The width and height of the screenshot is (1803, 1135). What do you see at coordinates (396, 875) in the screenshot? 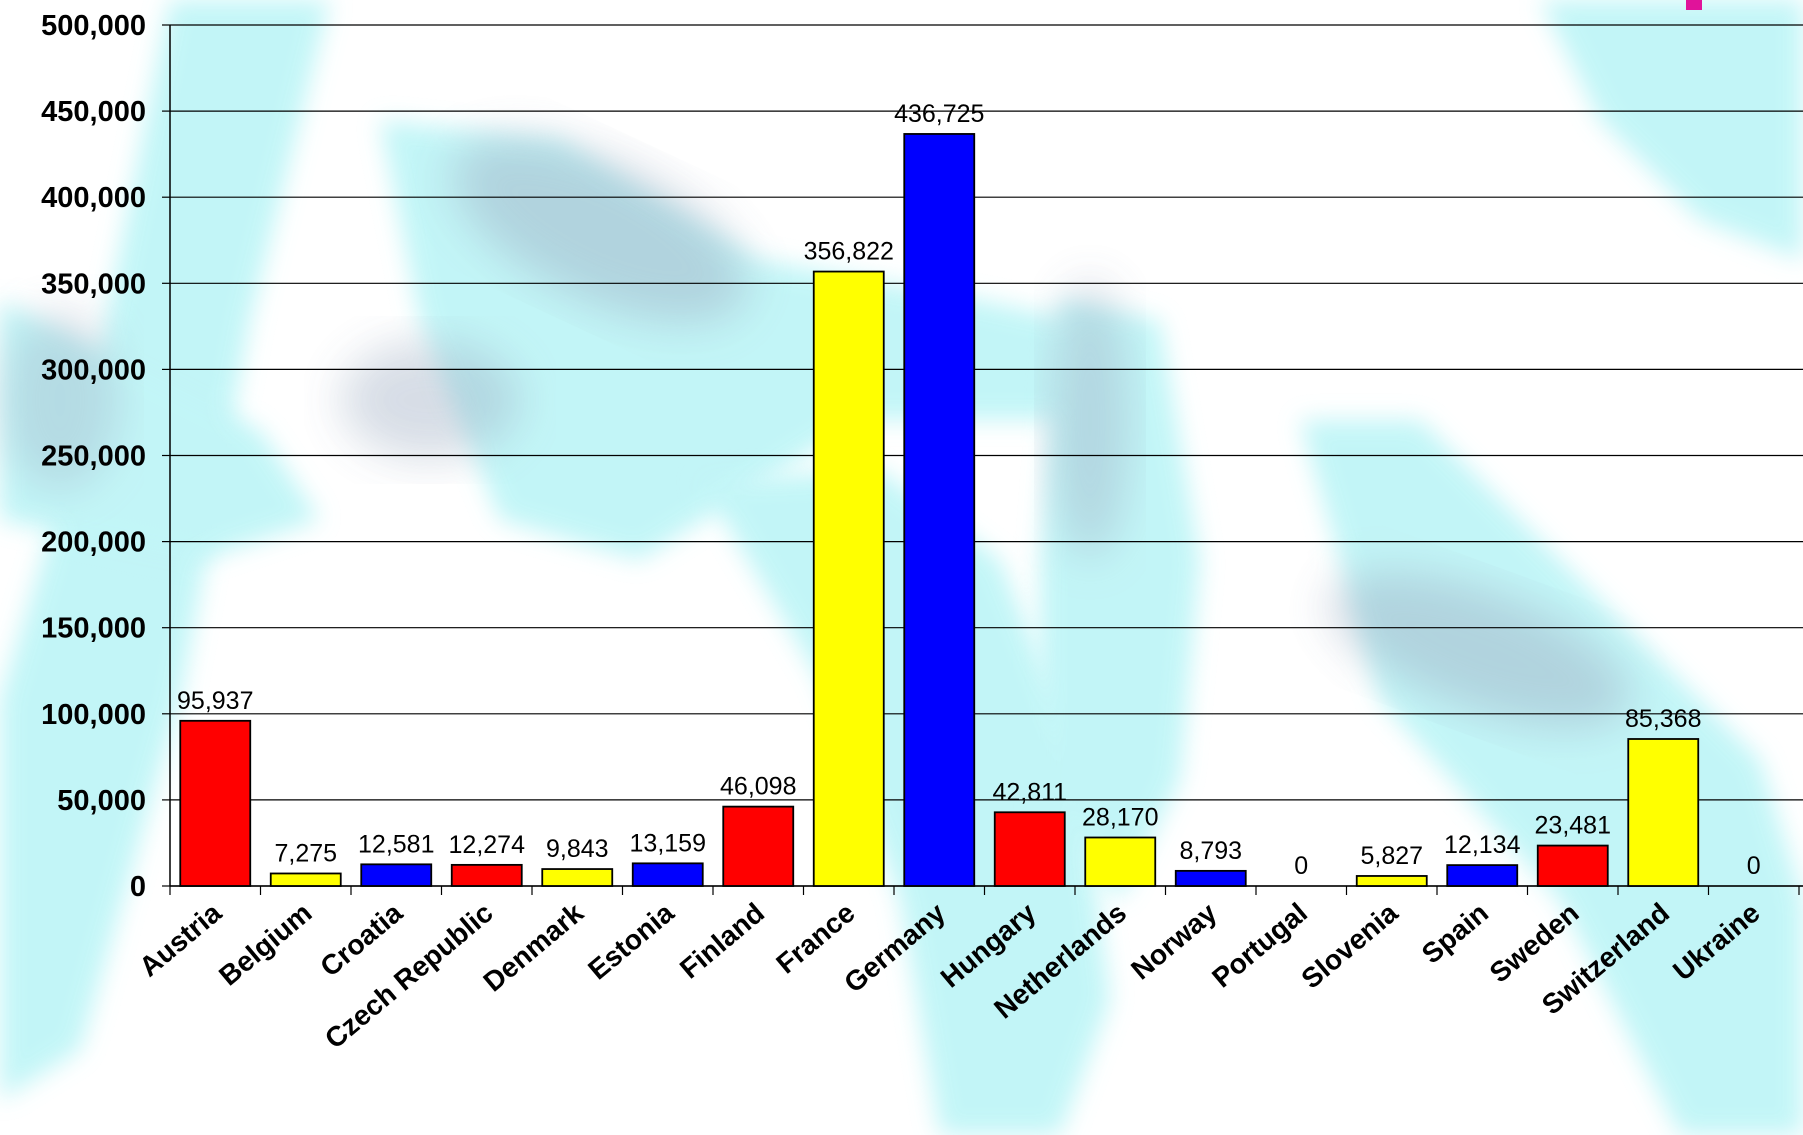
I see `bar-croatia` at bounding box center [396, 875].